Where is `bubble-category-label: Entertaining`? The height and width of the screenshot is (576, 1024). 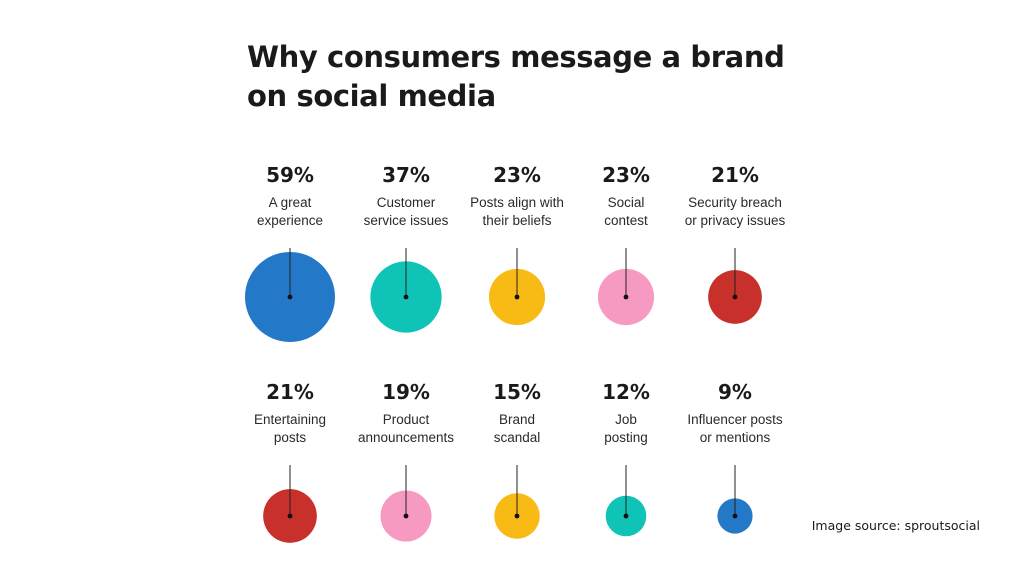
bubble-category-label: Entertaining is located at coordinates (290, 419).